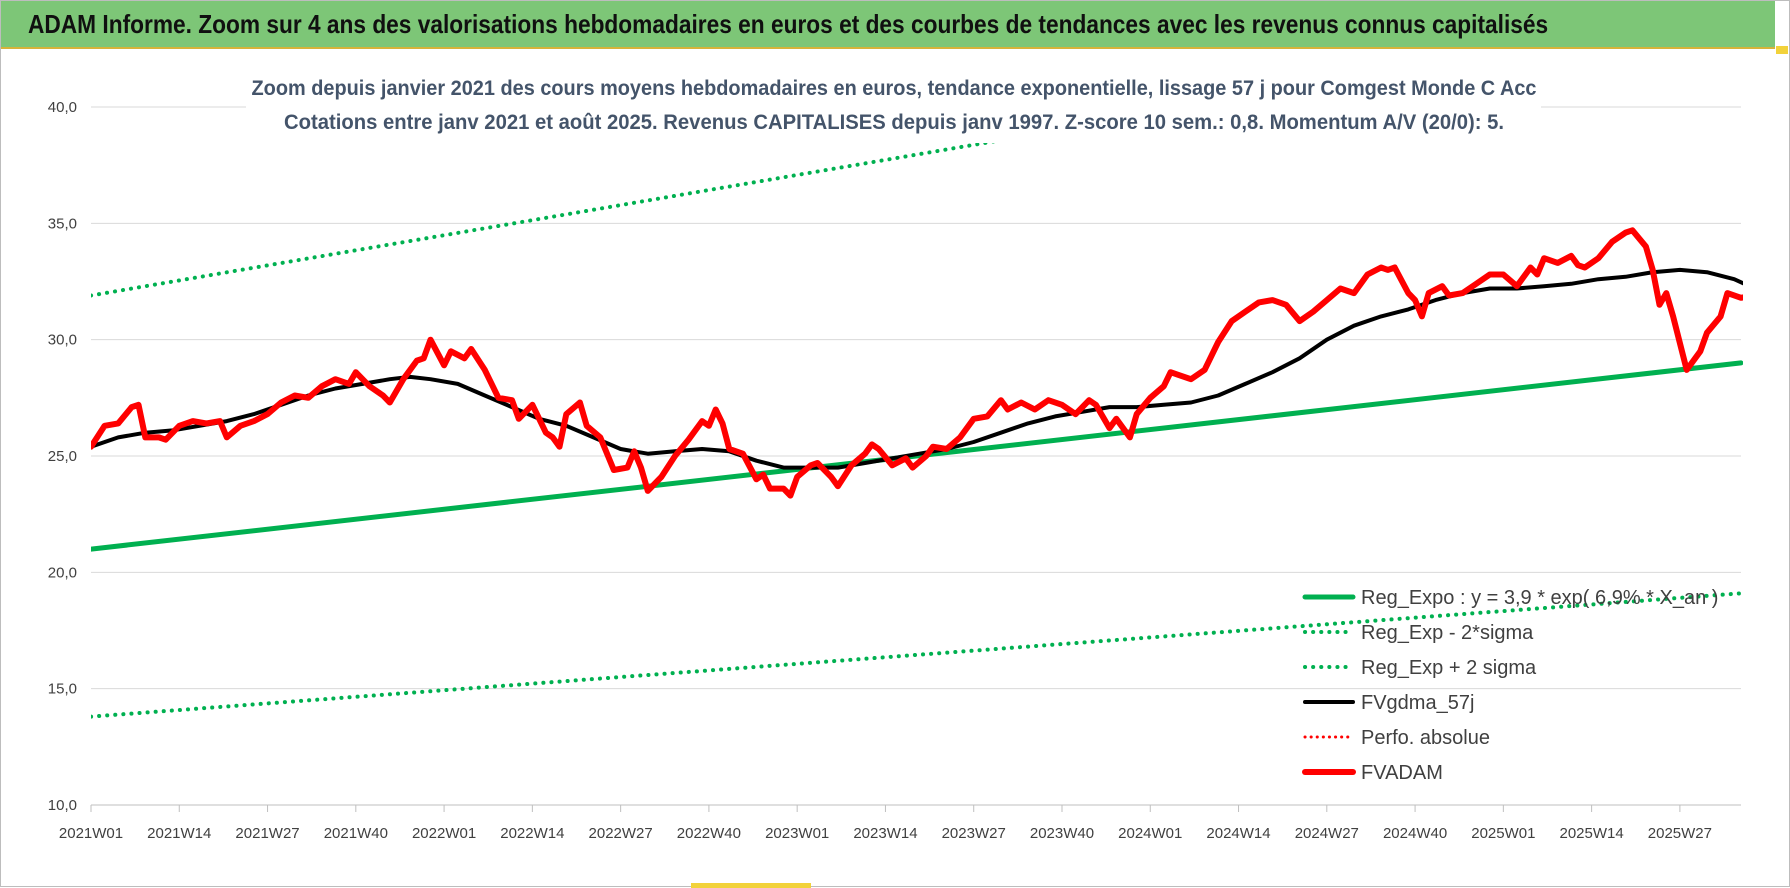  I want to click on x-tick-label: 2024W01, so click(1150, 833).